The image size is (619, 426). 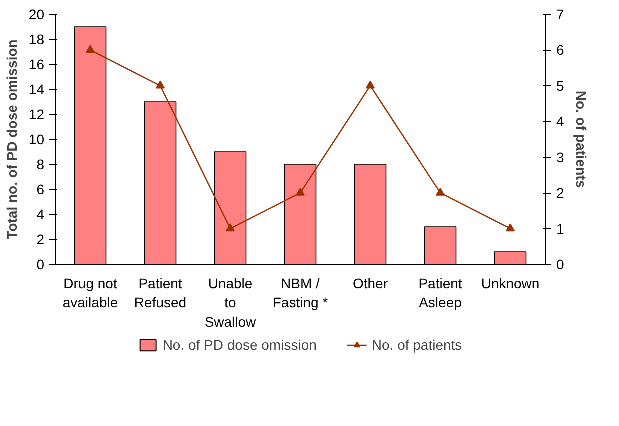 What do you see at coordinates (12, 140) in the screenshot?
I see `y-axis-title: Total no. of PD dose omission` at bounding box center [12, 140].